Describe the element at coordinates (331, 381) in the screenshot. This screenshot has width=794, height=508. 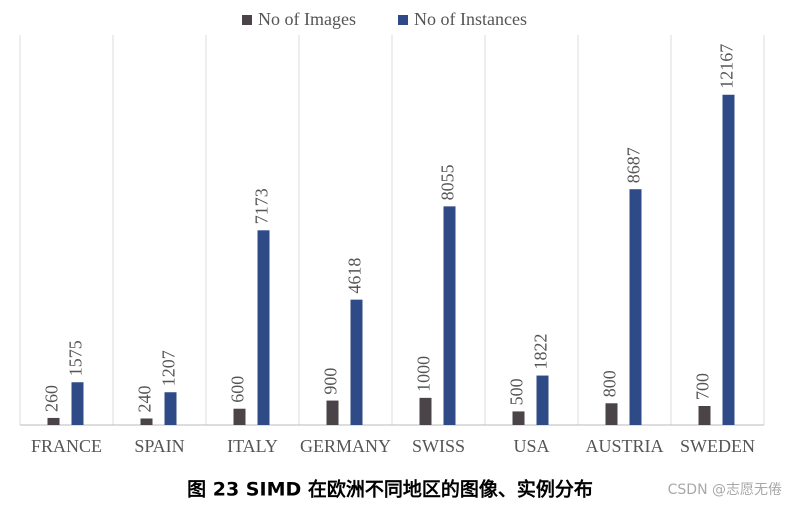
I see `value-label: 900` at that location.